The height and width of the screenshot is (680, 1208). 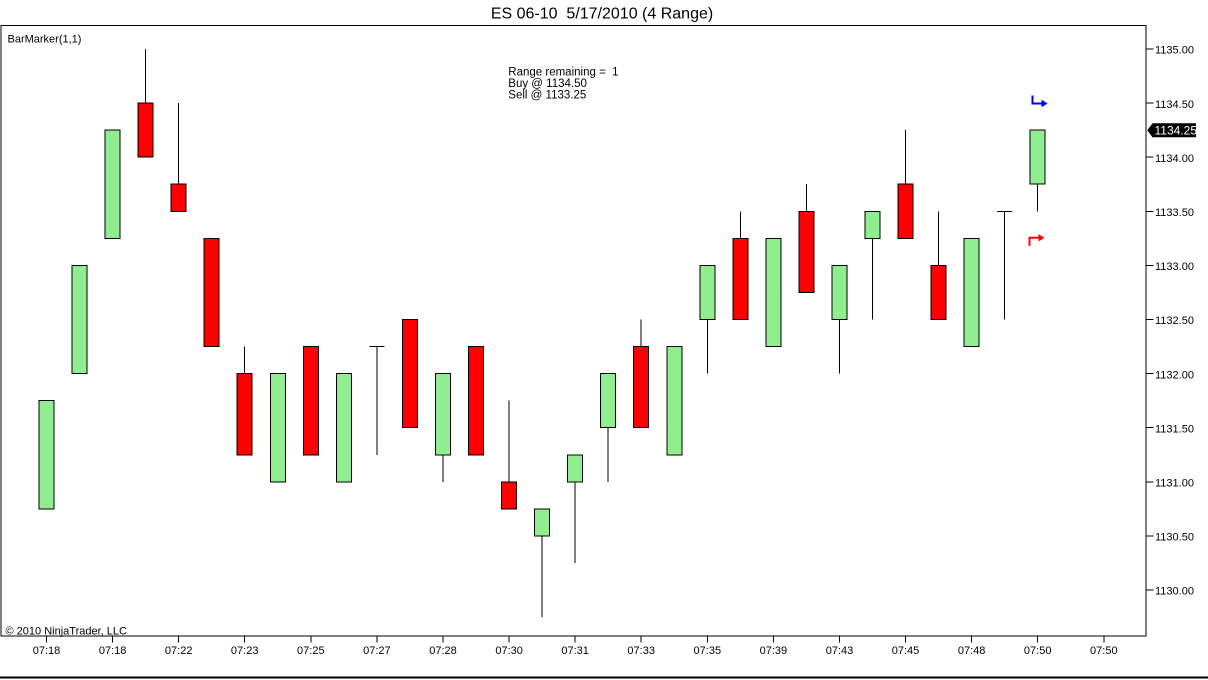 I want to click on svg-text: 1134.50, so click(x=1174, y=105).